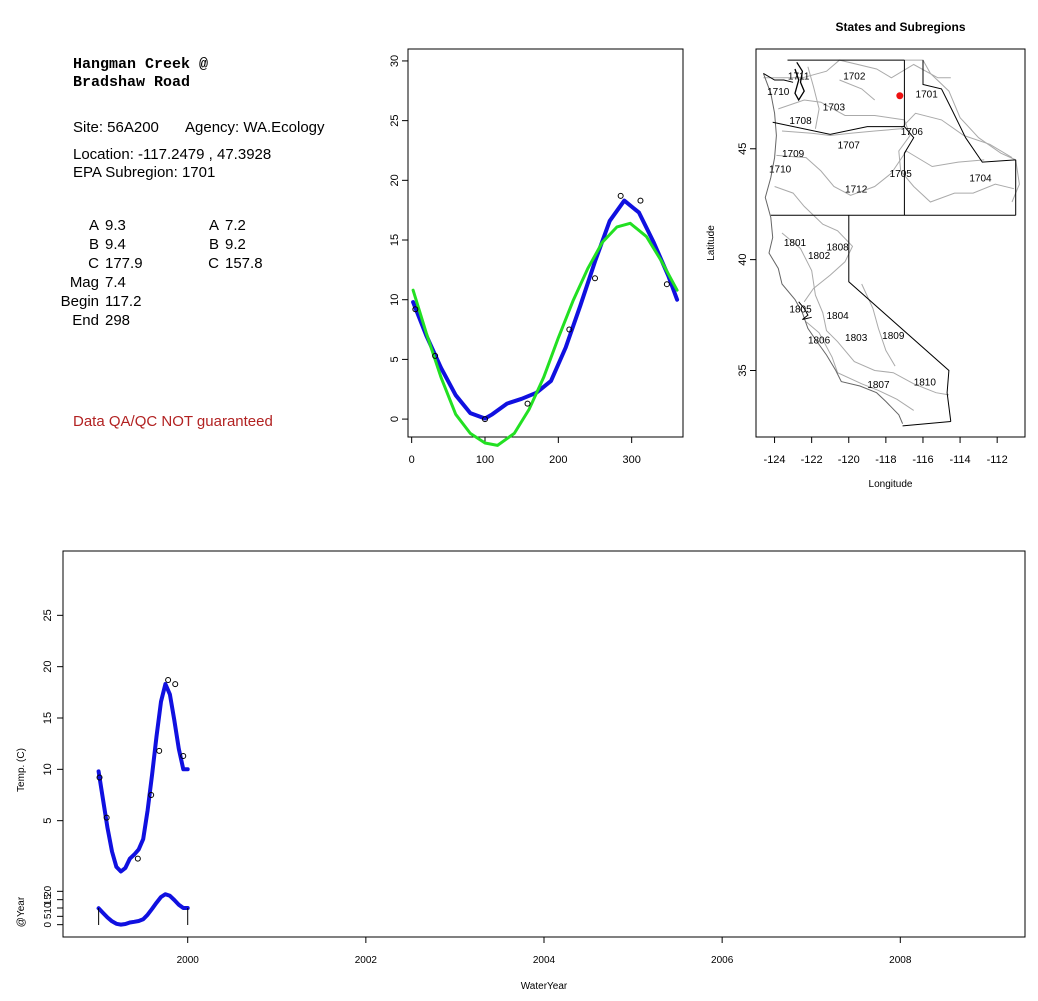  I want to click on qa-note: Data QA/QC NOT guaranteed, so click(173, 421).